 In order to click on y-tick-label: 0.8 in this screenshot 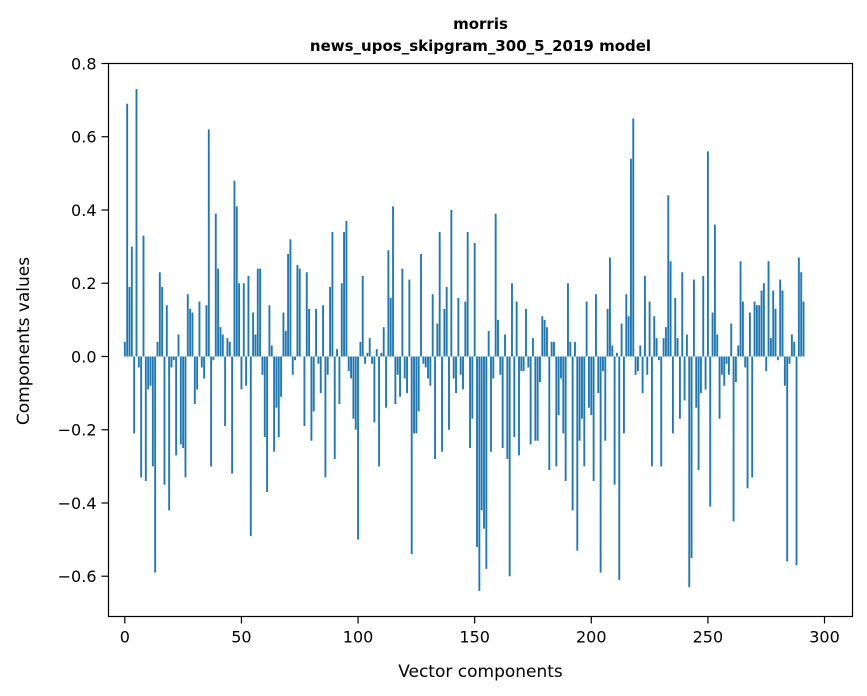, I will do `click(83, 64)`.